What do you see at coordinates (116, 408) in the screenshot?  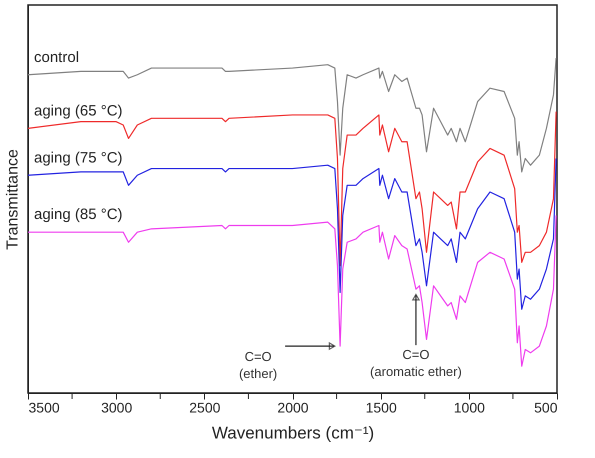 I see `x-tick-label: 3000` at bounding box center [116, 408].